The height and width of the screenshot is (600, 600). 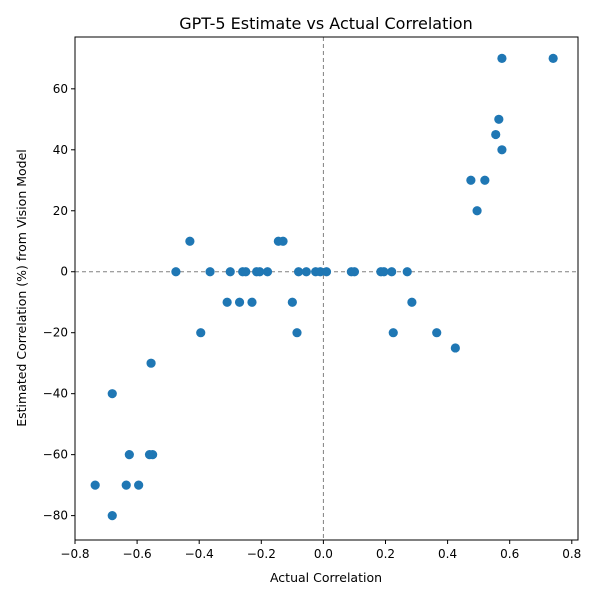 What do you see at coordinates (261, 554) in the screenshot?
I see `x-tick-label: −0.2` at bounding box center [261, 554].